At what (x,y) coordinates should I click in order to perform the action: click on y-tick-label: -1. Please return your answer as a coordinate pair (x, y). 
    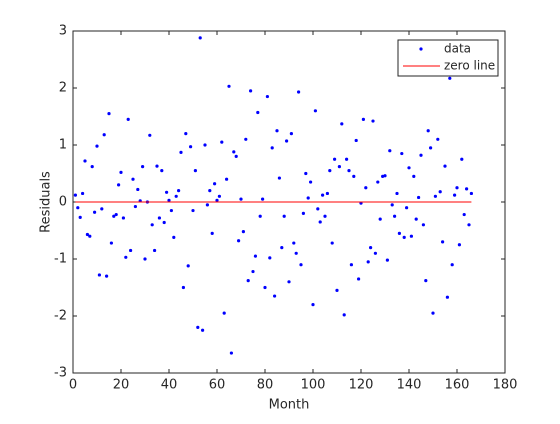
    Looking at the image, I should click on (60, 259).